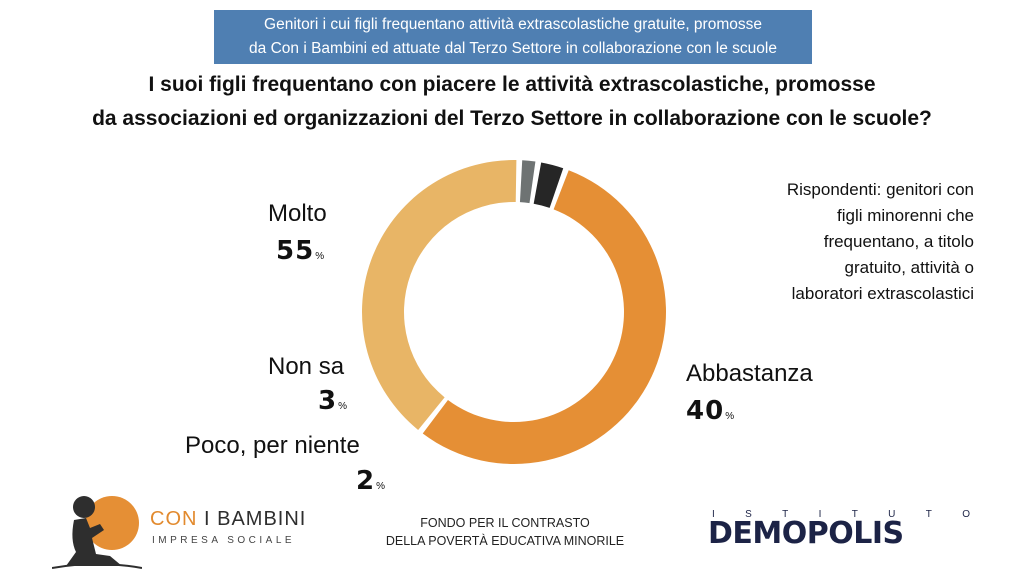  What do you see at coordinates (295, 251) in the screenshot?
I see `value-number: 55` at bounding box center [295, 251].